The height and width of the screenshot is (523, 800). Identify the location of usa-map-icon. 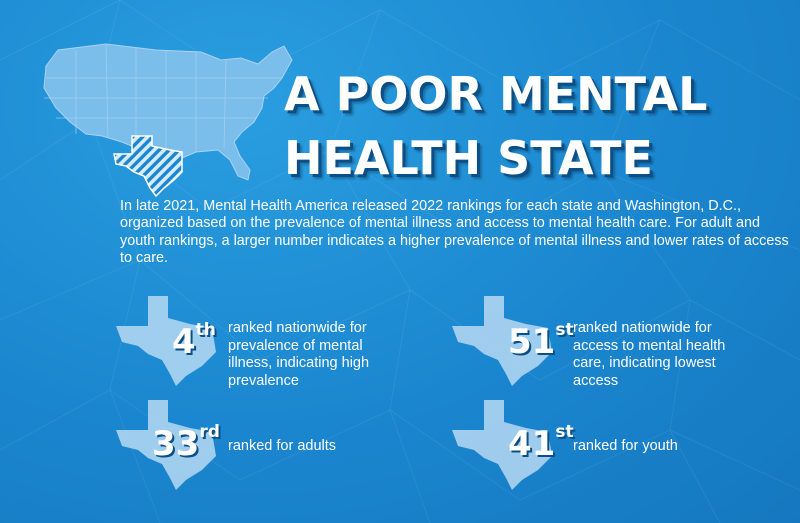
(168, 120).